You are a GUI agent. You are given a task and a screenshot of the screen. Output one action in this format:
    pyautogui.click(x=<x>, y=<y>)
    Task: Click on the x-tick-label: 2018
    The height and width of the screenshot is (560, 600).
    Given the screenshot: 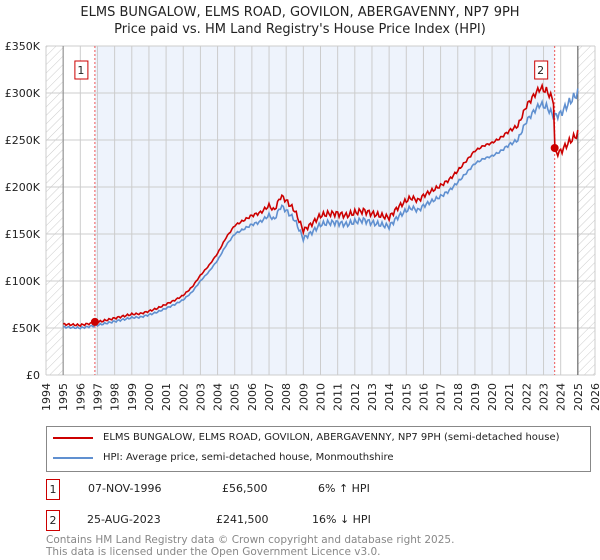 What is the action you would take?
    pyautogui.click(x=458, y=397)
    